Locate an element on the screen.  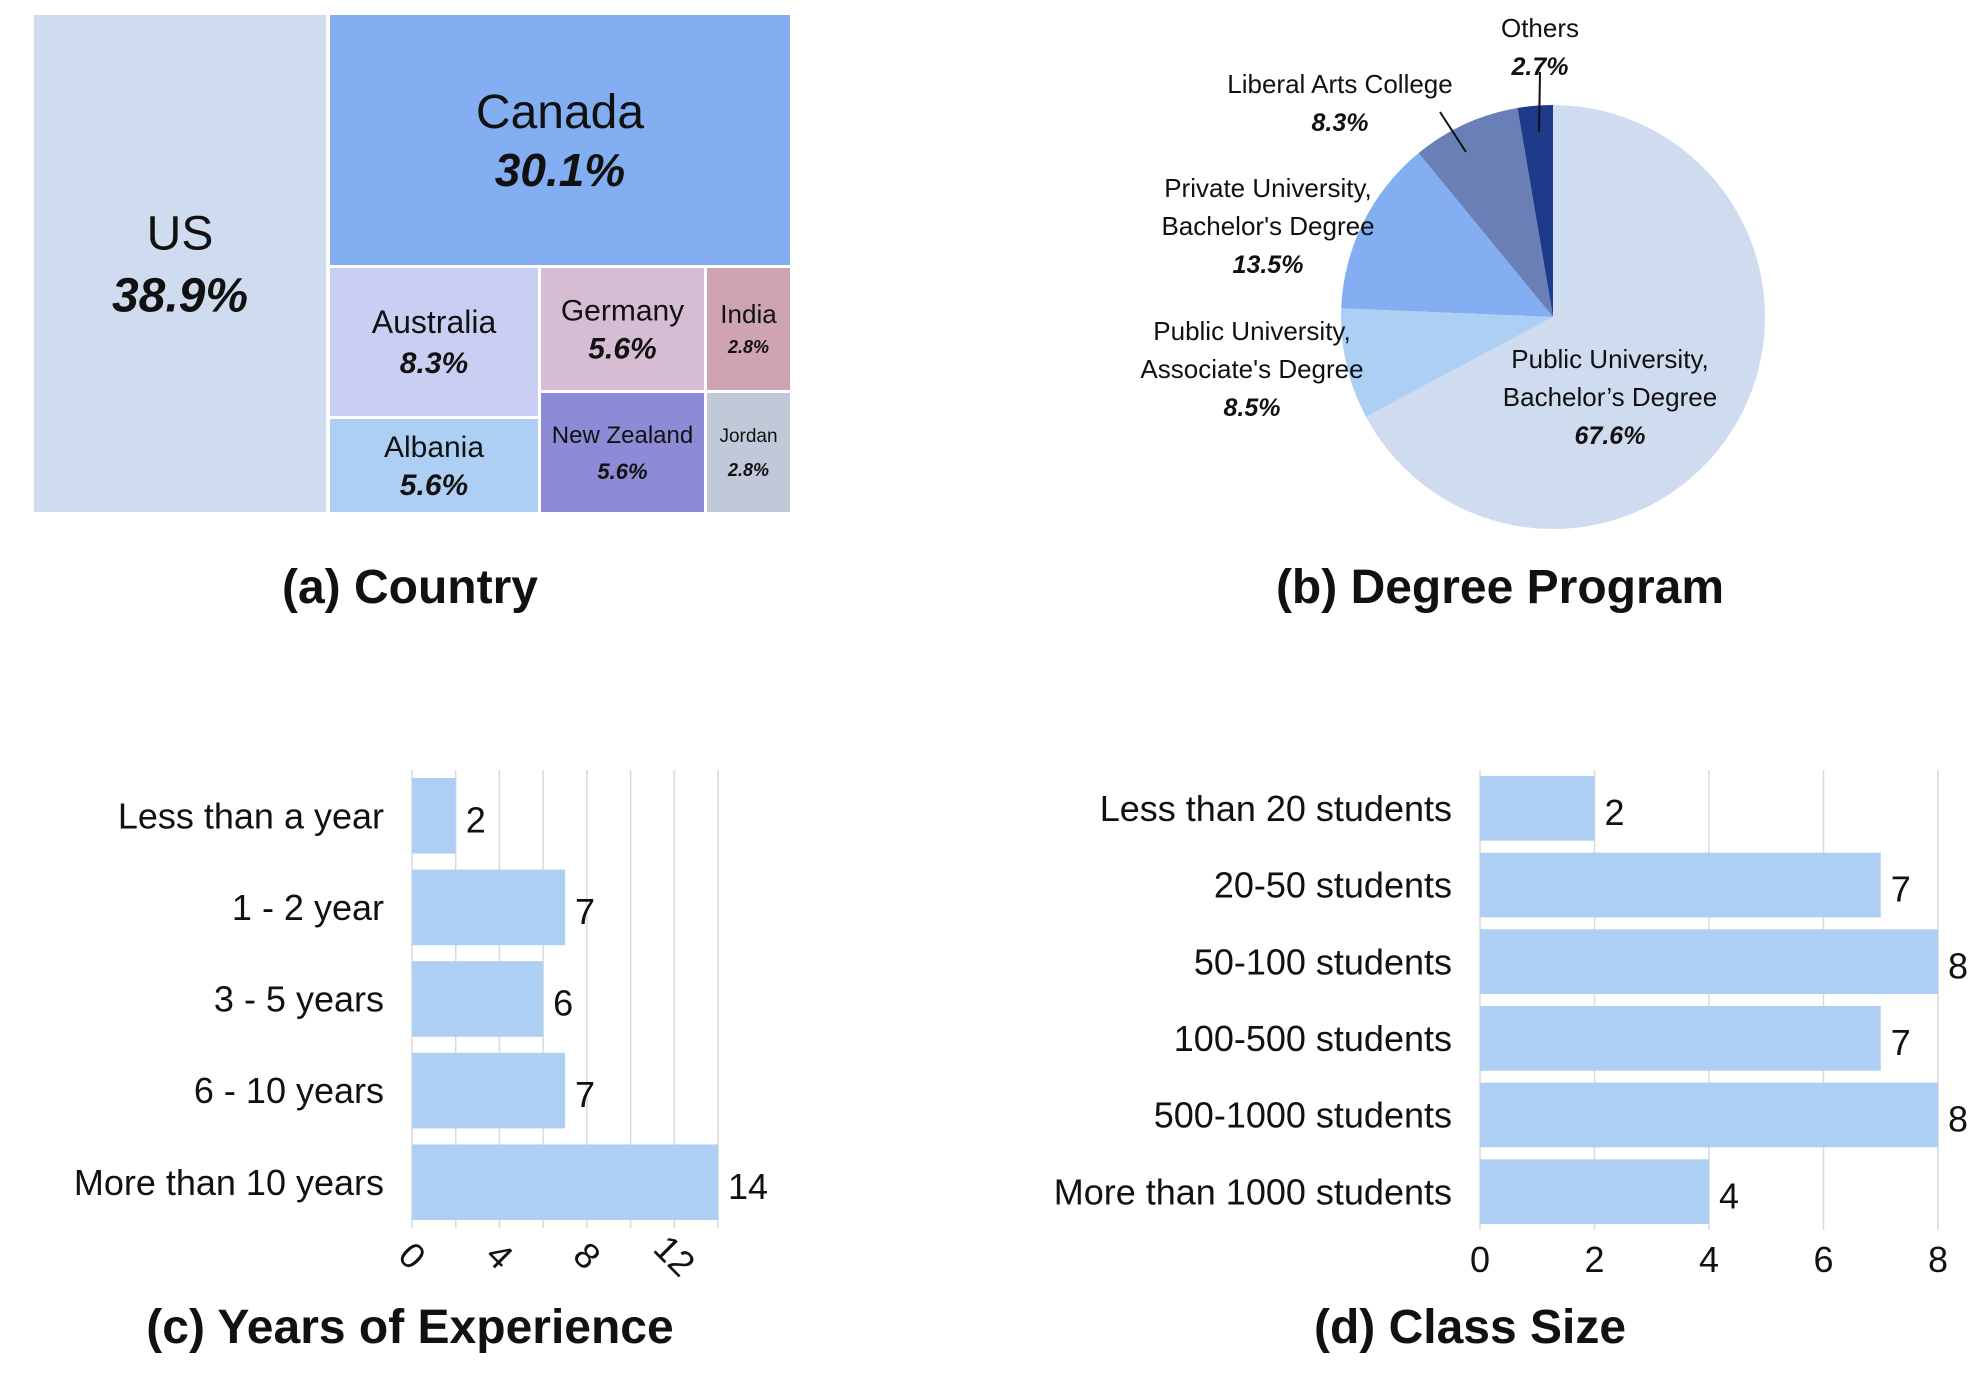
treemap-rect-jordan is located at coordinates (748, 452).